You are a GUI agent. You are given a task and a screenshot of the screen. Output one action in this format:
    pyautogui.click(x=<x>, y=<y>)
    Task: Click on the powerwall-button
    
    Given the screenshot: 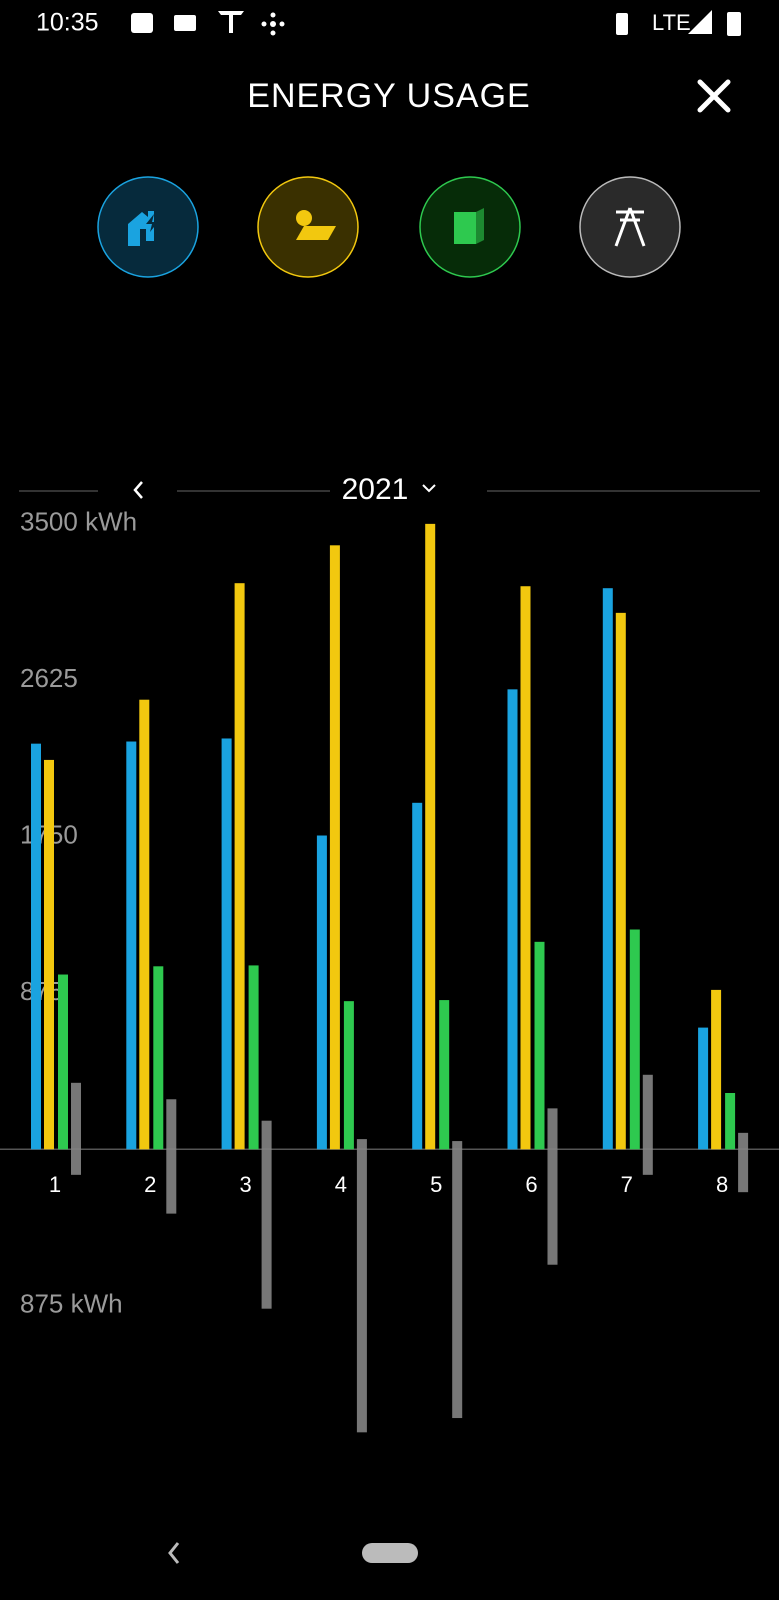 What is the action you would take?
    pyautogui.click(x=470, y=227)
    